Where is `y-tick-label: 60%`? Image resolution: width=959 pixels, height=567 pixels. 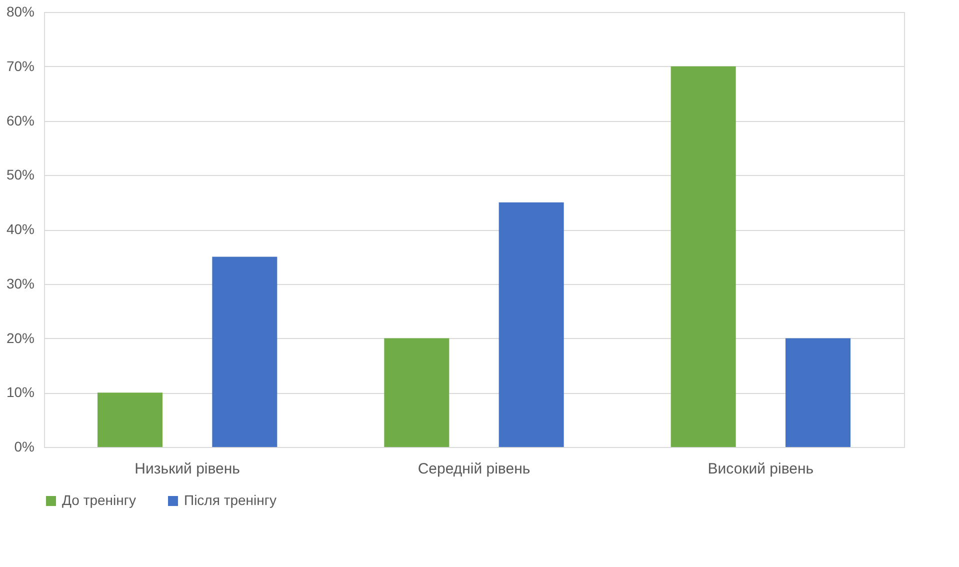
y-tick-label: 60% is located at coordinates (20, 120).